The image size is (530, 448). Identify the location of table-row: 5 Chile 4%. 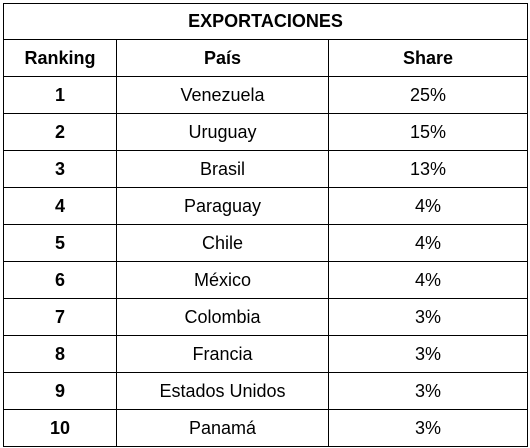
(266, 243).